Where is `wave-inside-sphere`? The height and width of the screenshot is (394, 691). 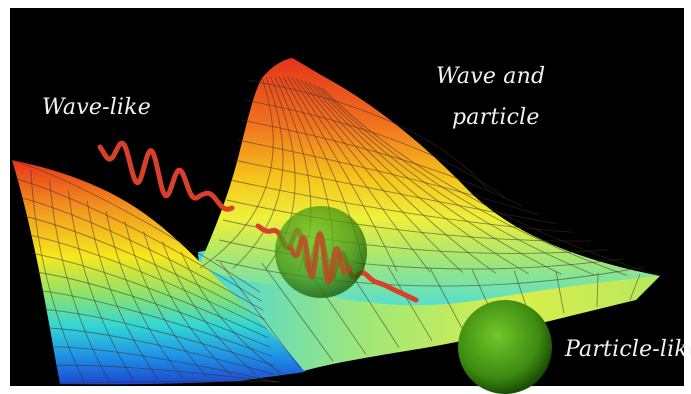
wave-inside-sphere is located at coordinates (320, 258).